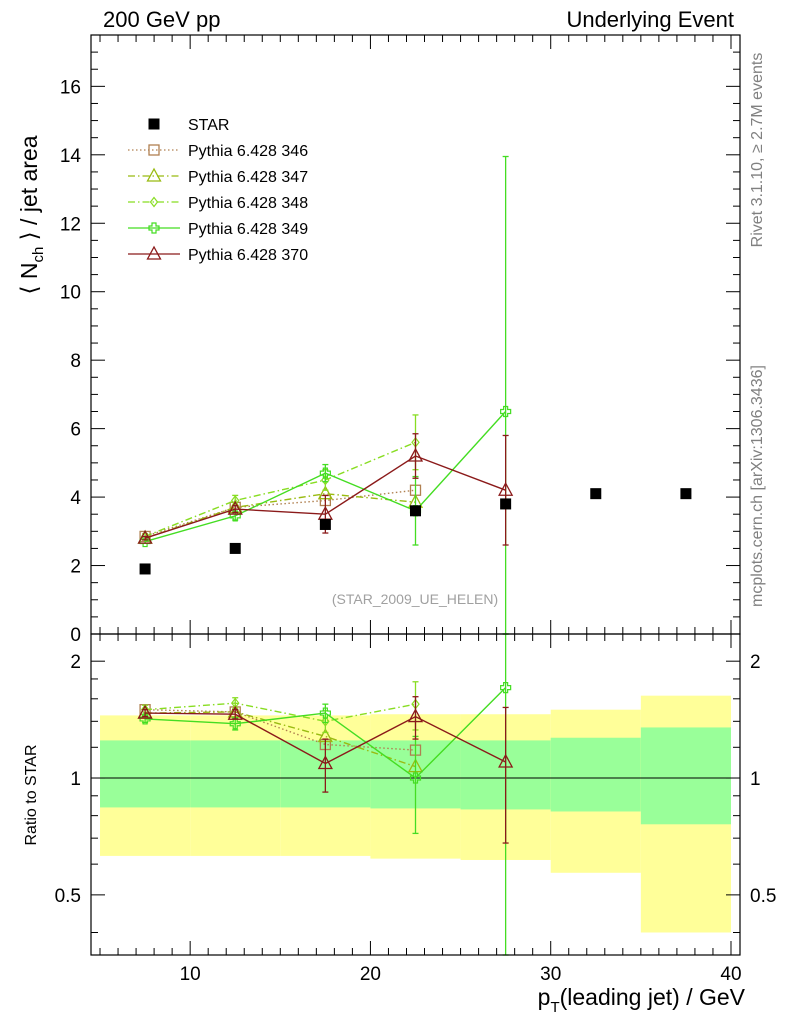 The width and height of the screenshot is (786, 1024). I want to click on legend-item: Pythia 6.428 348, so click(218, 203).